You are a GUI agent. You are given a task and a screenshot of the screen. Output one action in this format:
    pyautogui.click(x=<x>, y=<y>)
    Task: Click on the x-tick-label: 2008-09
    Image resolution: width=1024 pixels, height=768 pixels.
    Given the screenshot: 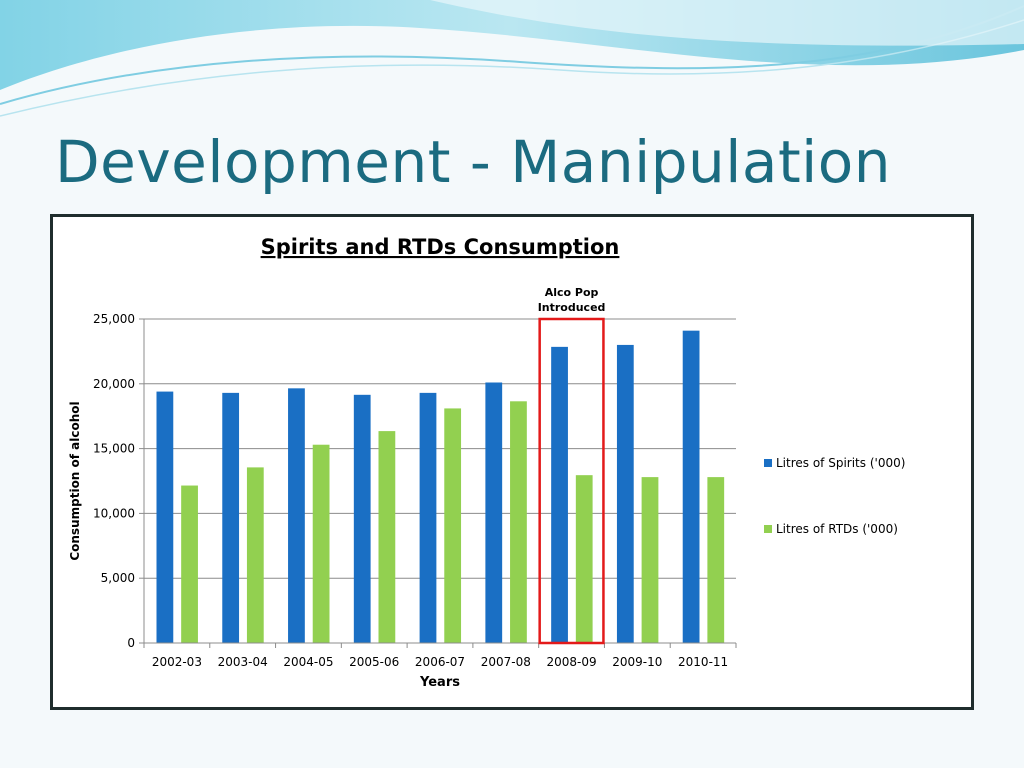 What is the action you would take?
    pyautogui.click(x=571, y=662)
    